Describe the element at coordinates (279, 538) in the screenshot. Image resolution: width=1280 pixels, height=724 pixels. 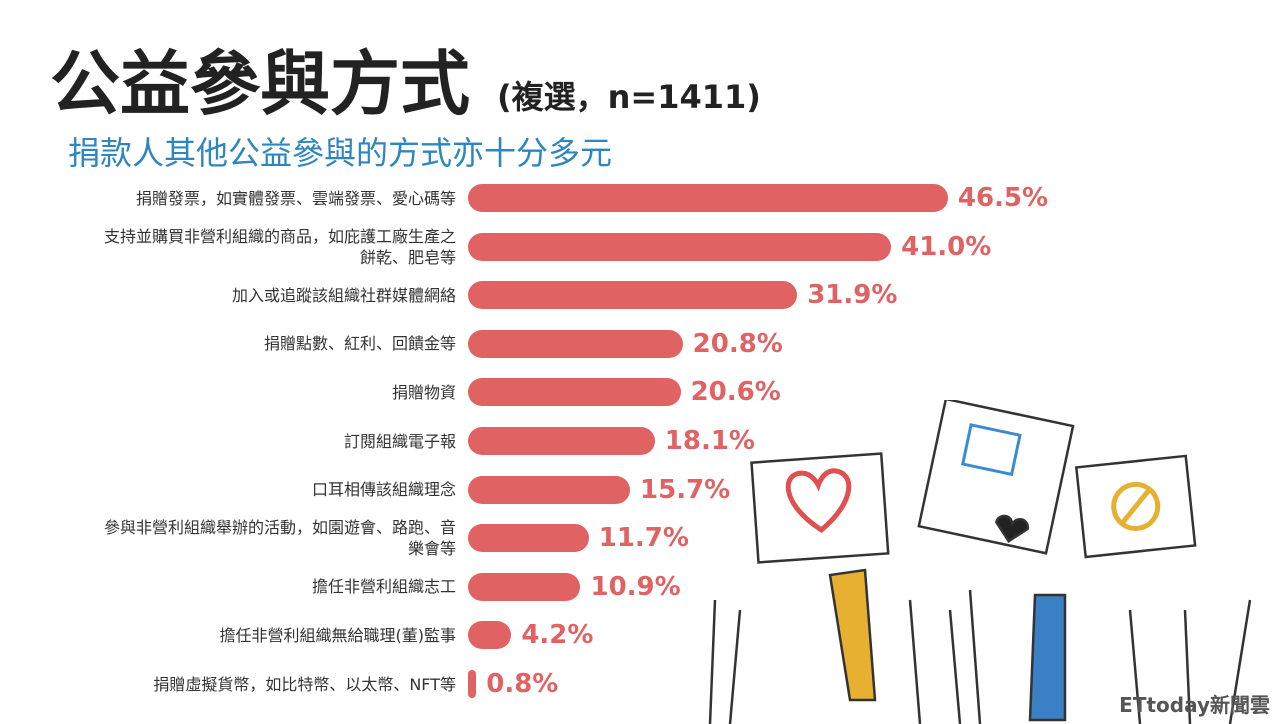
I see `y-tick-label: 參與非營利組織舉辦的活動，如園遊會、路跑、音樂會等` at that location.